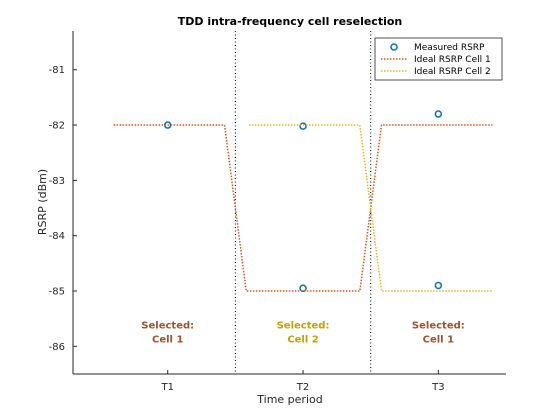 This screenshot has width=560, height=420. I want to click on y-tick-label: -86, so click(57, 347).